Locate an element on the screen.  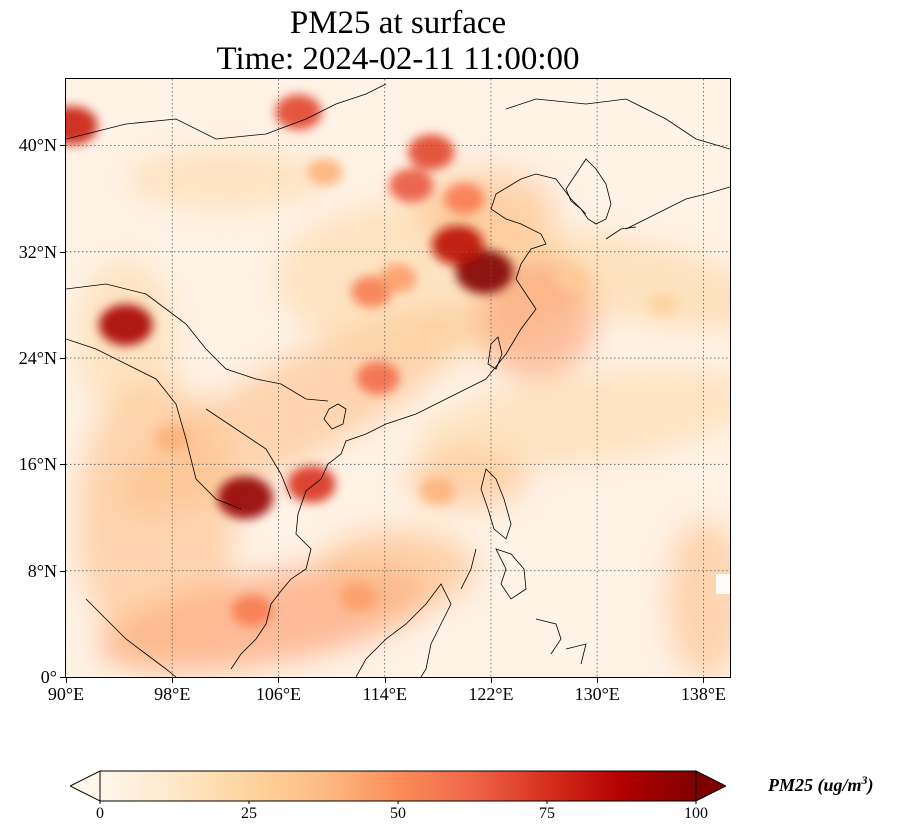
colorbar-tick-label: 75 is located at coordinates (547, 813).